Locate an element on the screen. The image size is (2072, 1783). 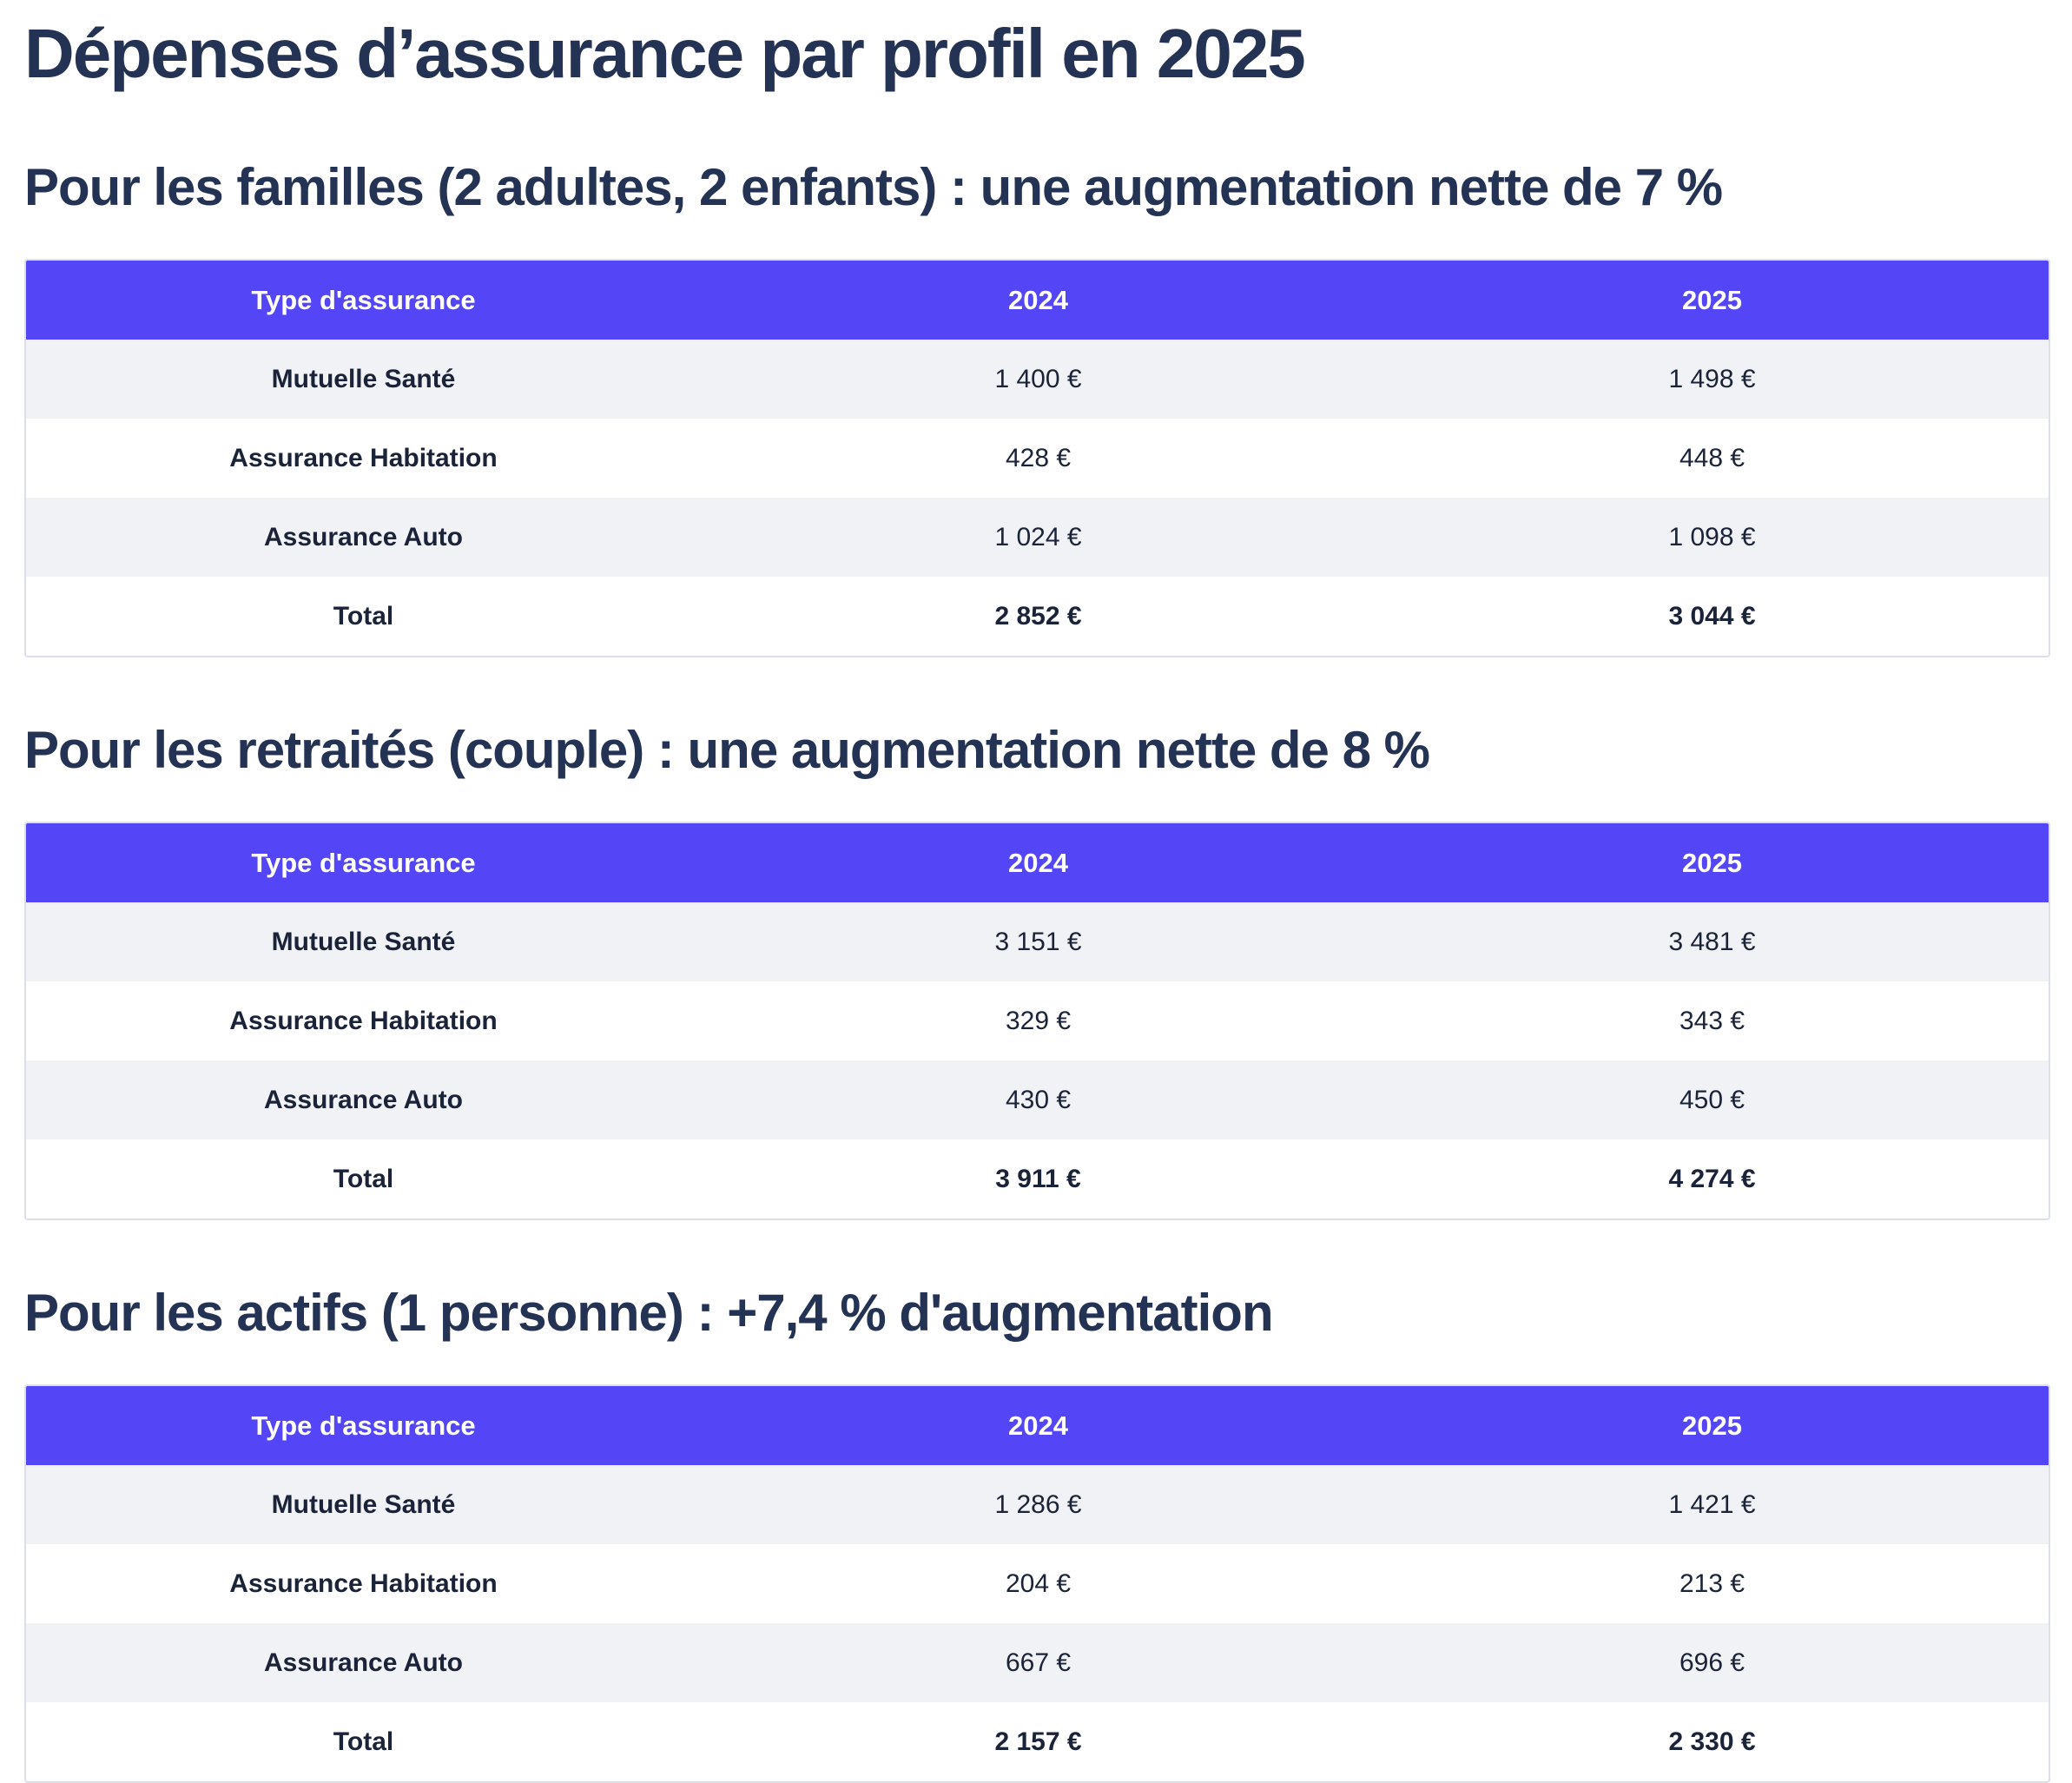
page-title: Dépenses d’assurance par profil en 2025 is located at coordinates (665, 53).